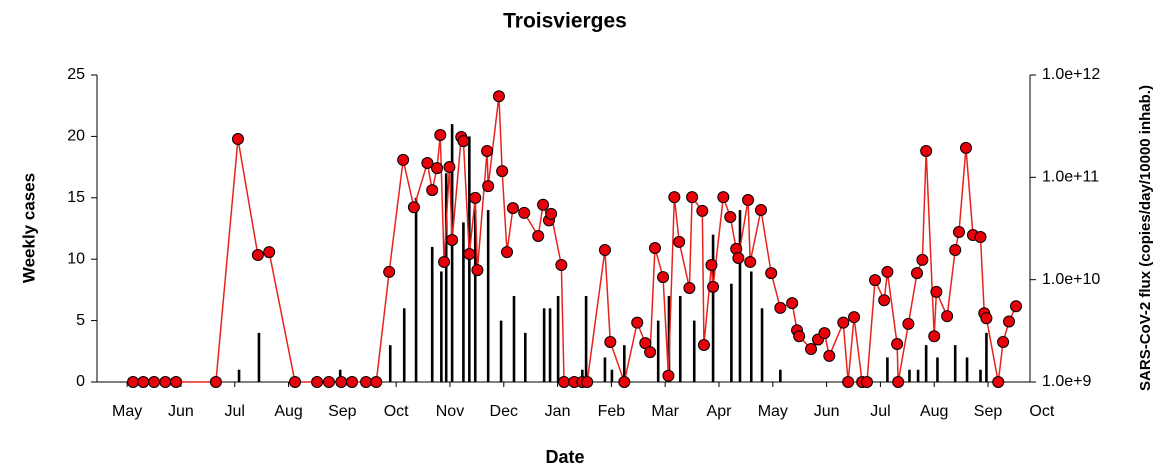  I want to click on x-tick-label: Nov, so click(450, 411).